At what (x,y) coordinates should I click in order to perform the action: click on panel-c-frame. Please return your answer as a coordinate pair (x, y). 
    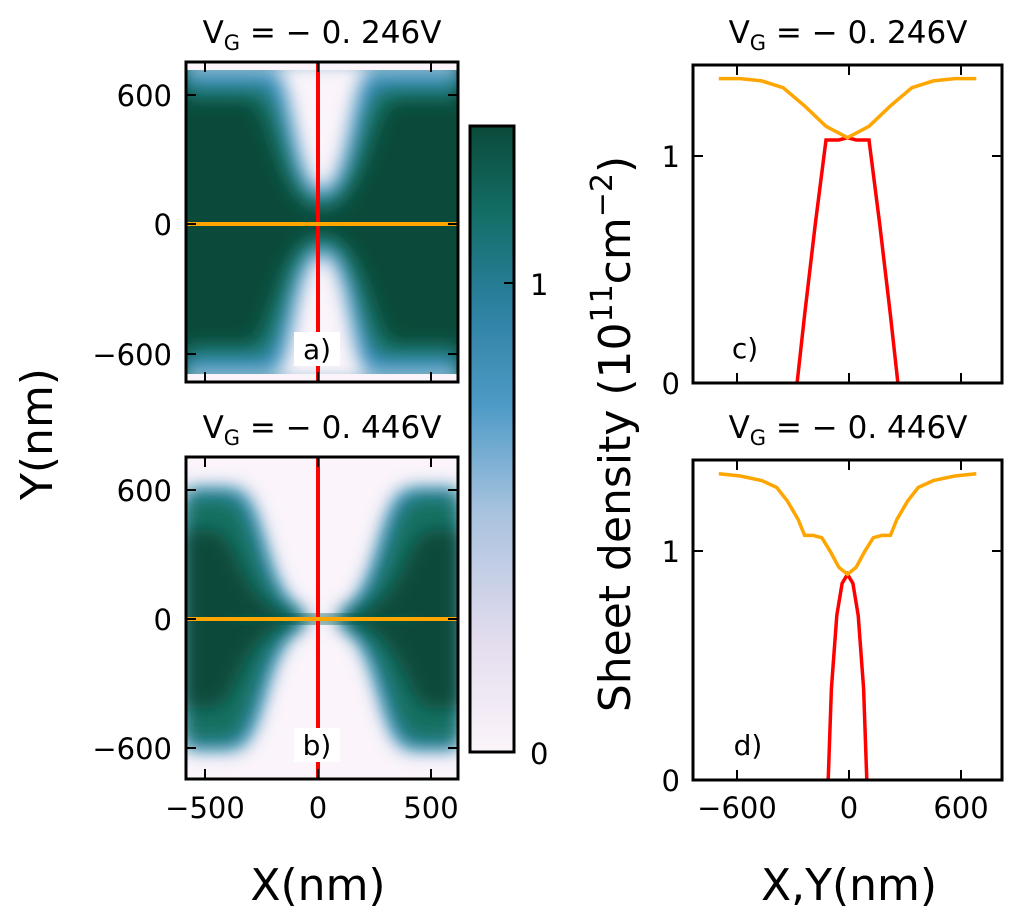
    Looking at the image, I should click on (847, 224).